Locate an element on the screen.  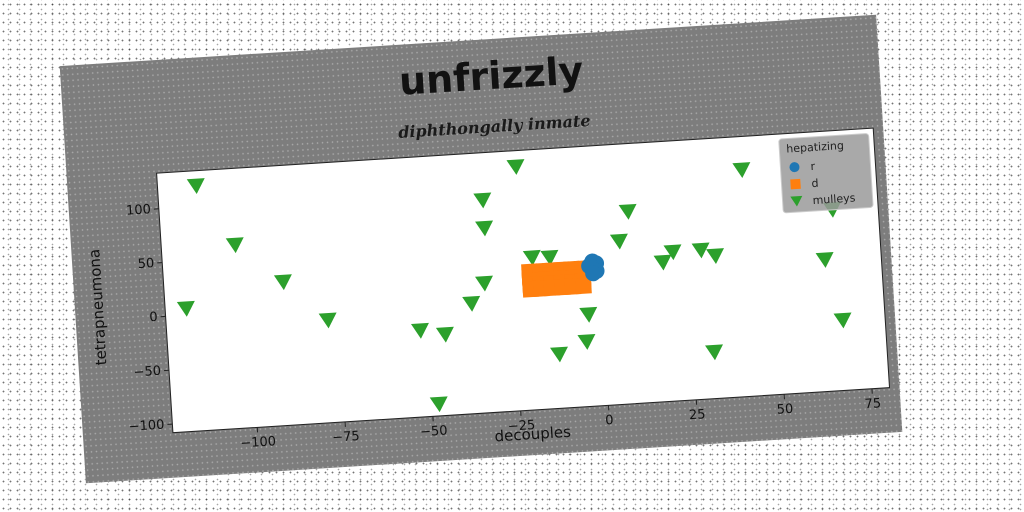
y-tick-label: −100 is located at coordinates (146, 426).